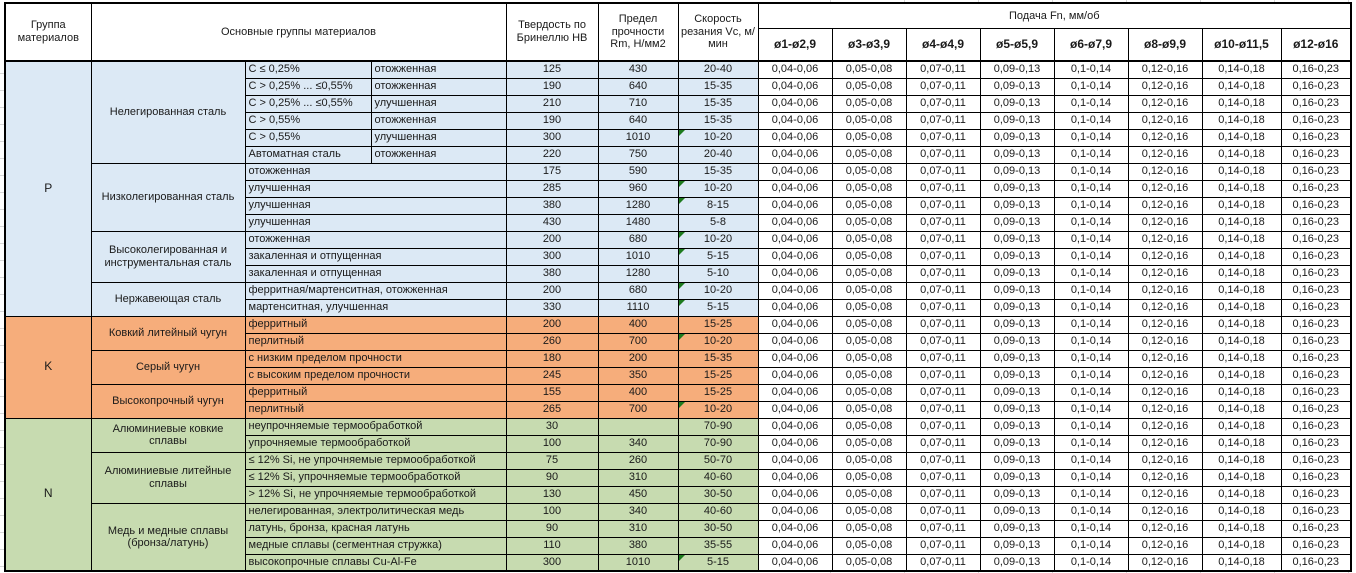 The width and height of the screenshot is (1356, 573). I want to click on speed-cell: 5-15, so click(718, 307).